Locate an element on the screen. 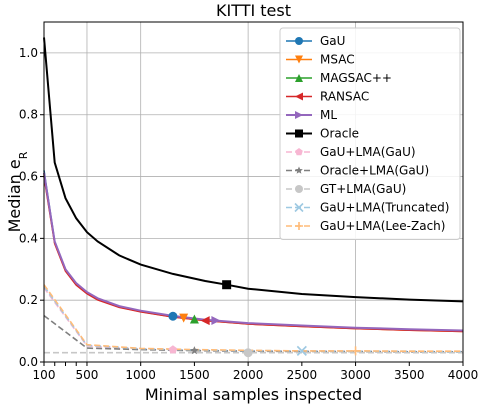 The width and height of the screenshot is (479, 405). y-tick-label: 0.2 is located at coordinates (28, 300).